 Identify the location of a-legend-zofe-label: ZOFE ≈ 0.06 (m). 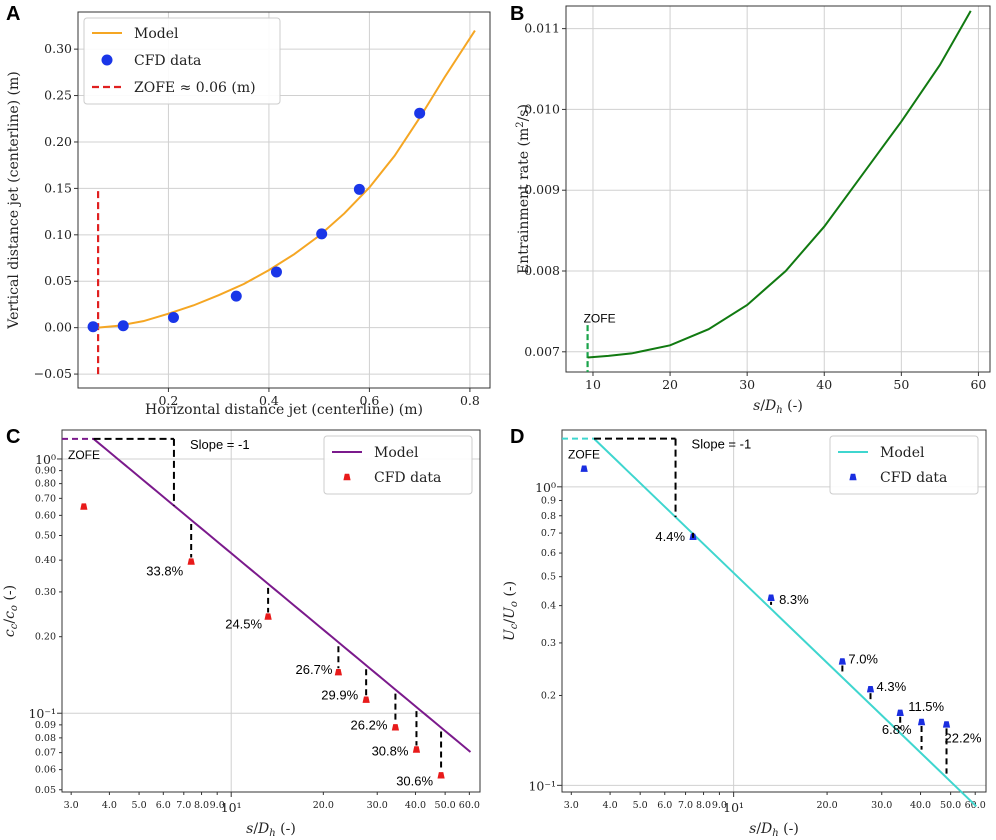
(195, 88).